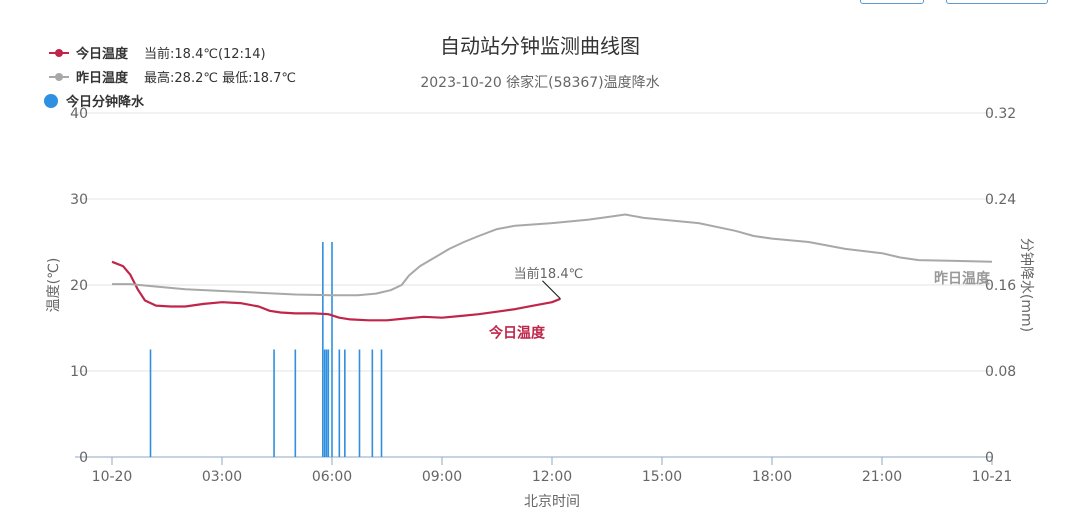 The width and height of the screenshot is (1080, 529). What do you see at coordinates (551, 290) in the screenshot?
I see `annotation-pointer` at bounding box center [551, 290].